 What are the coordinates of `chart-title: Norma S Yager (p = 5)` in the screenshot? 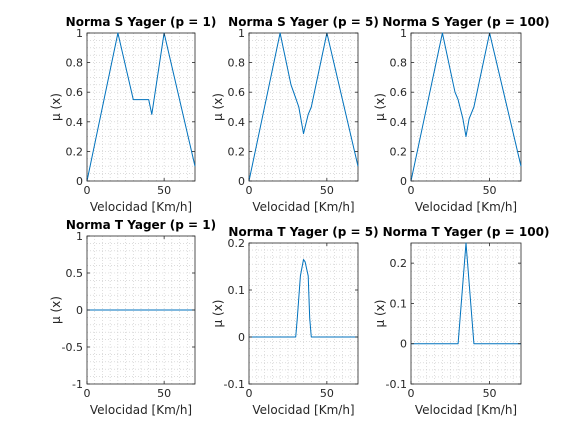 It's located at (303, 22).